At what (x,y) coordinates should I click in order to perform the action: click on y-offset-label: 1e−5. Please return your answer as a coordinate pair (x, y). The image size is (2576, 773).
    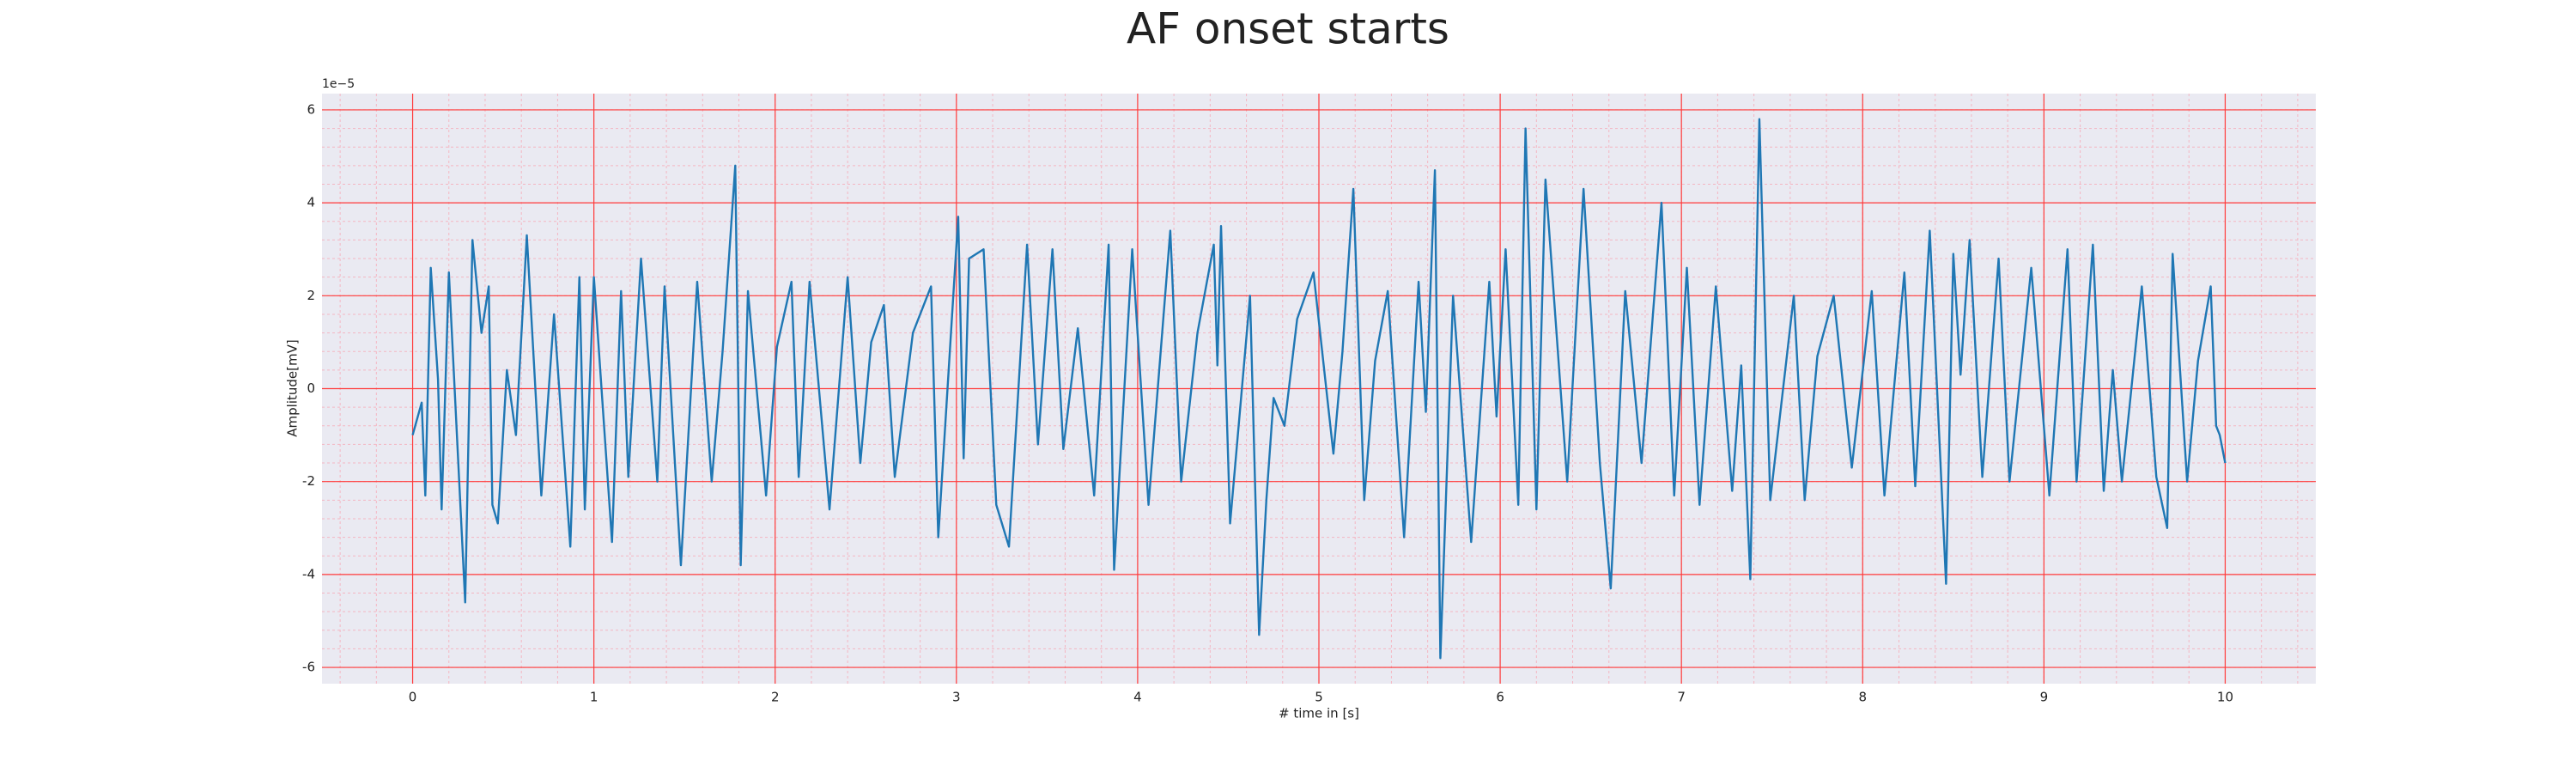
    Looking at the image, I should click on (338, 84).